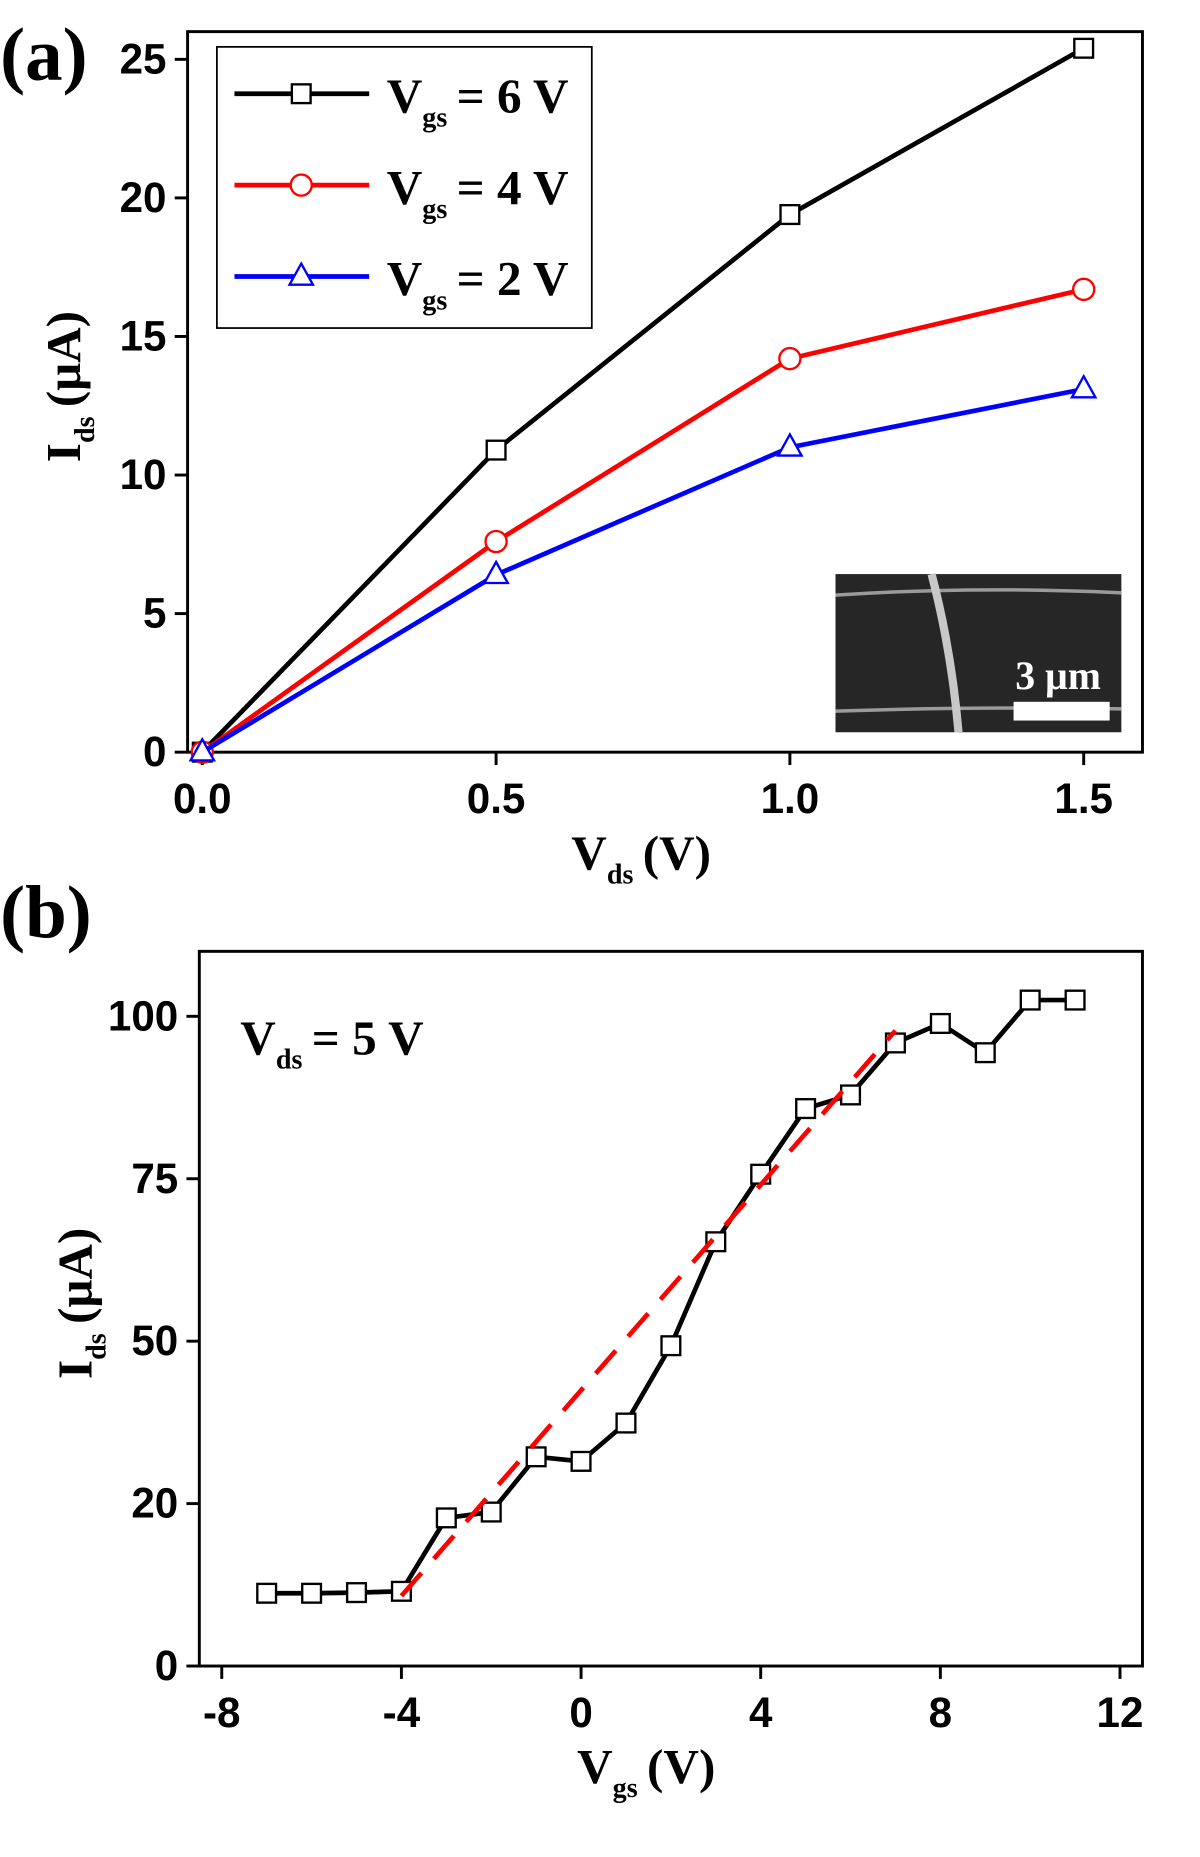 The height and width of the screenshot is (1857, 1200). What do you see at coordinates (221, 1712) in the screenshot?
I see `x-tick-label: -8` at bounding box center [221, 1712].